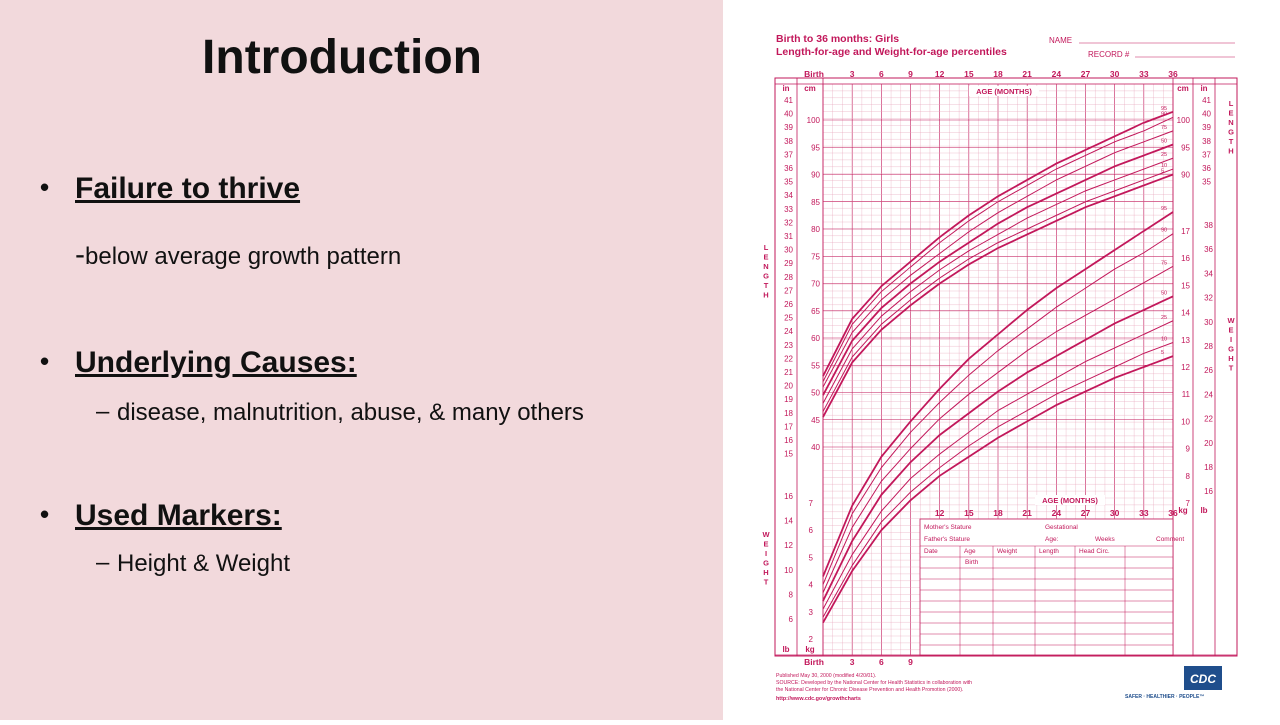 This screenshot has height=725, width=1280. I want to click on length-percentile-label: 75, so click(1164, 128).